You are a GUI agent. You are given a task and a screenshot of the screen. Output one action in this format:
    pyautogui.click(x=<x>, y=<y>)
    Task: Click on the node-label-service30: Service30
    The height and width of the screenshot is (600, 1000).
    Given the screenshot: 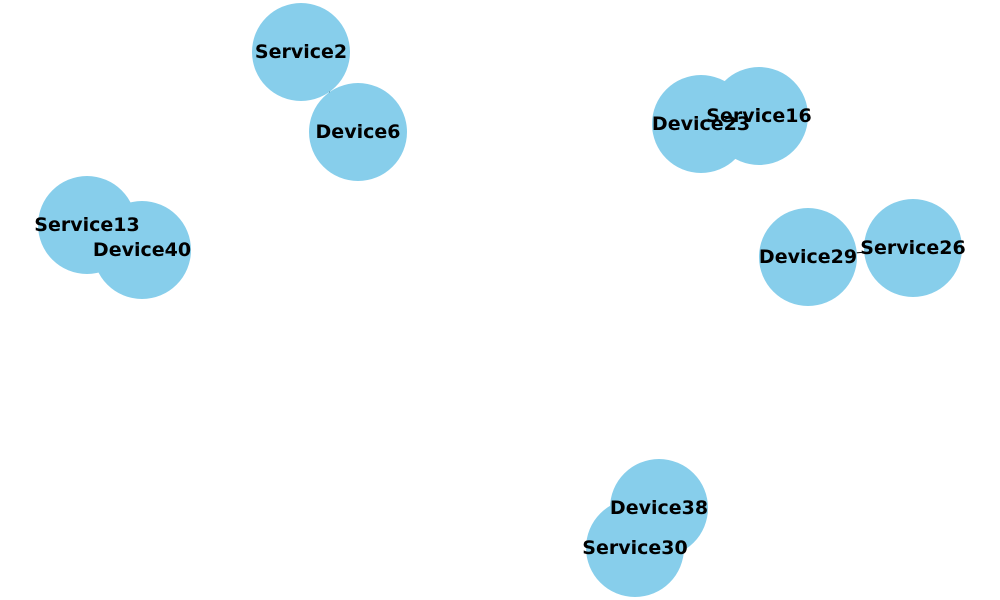 What is the action you would take?
    pyautogui.click(x=634, y=548)
    